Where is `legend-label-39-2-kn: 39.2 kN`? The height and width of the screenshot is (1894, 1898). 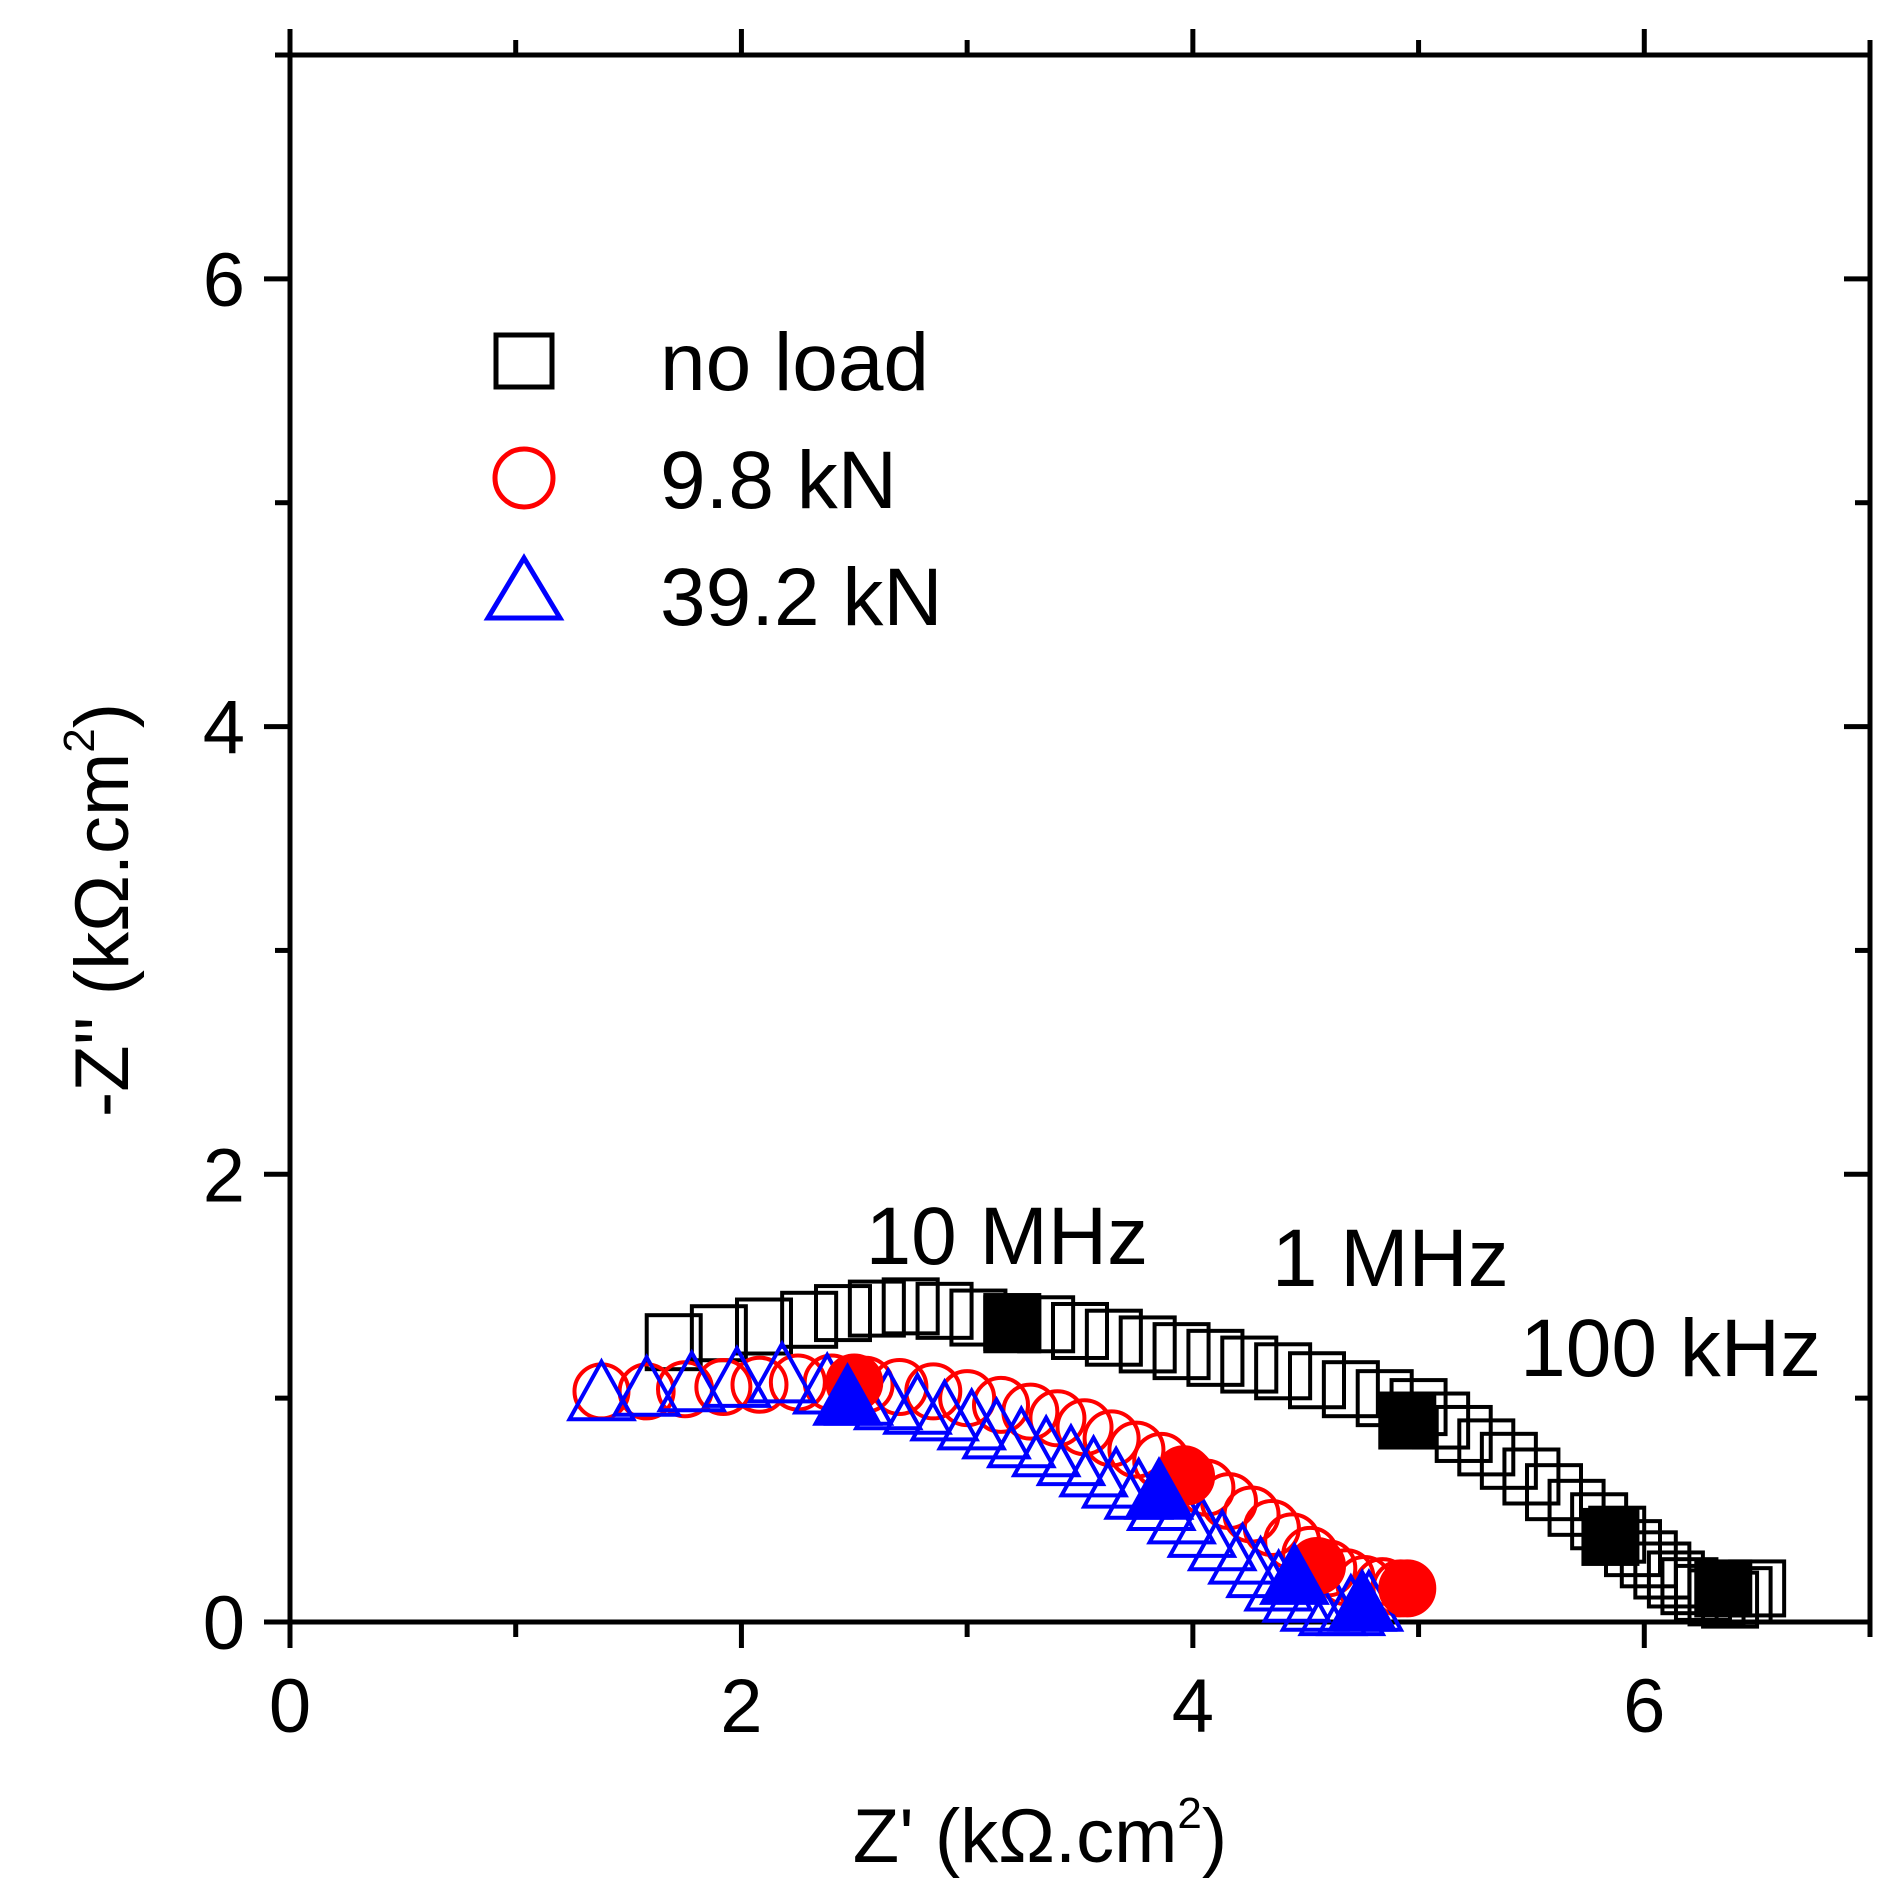 legend-label-39-2-kn: 39.2 kN is located at coordinates (801, 597).